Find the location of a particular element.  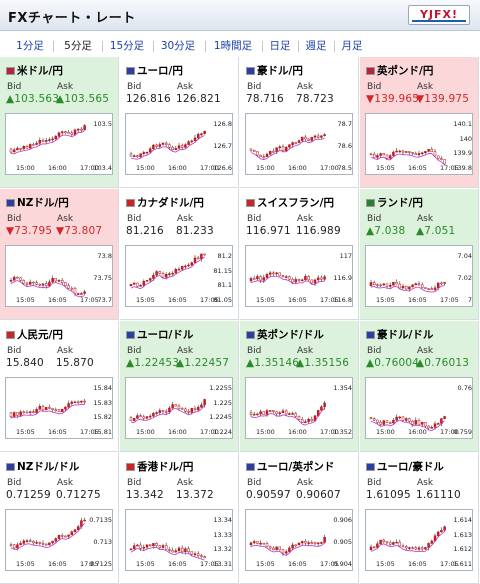

ask-value: ▼73.807 is located at coordinates (79, 231).